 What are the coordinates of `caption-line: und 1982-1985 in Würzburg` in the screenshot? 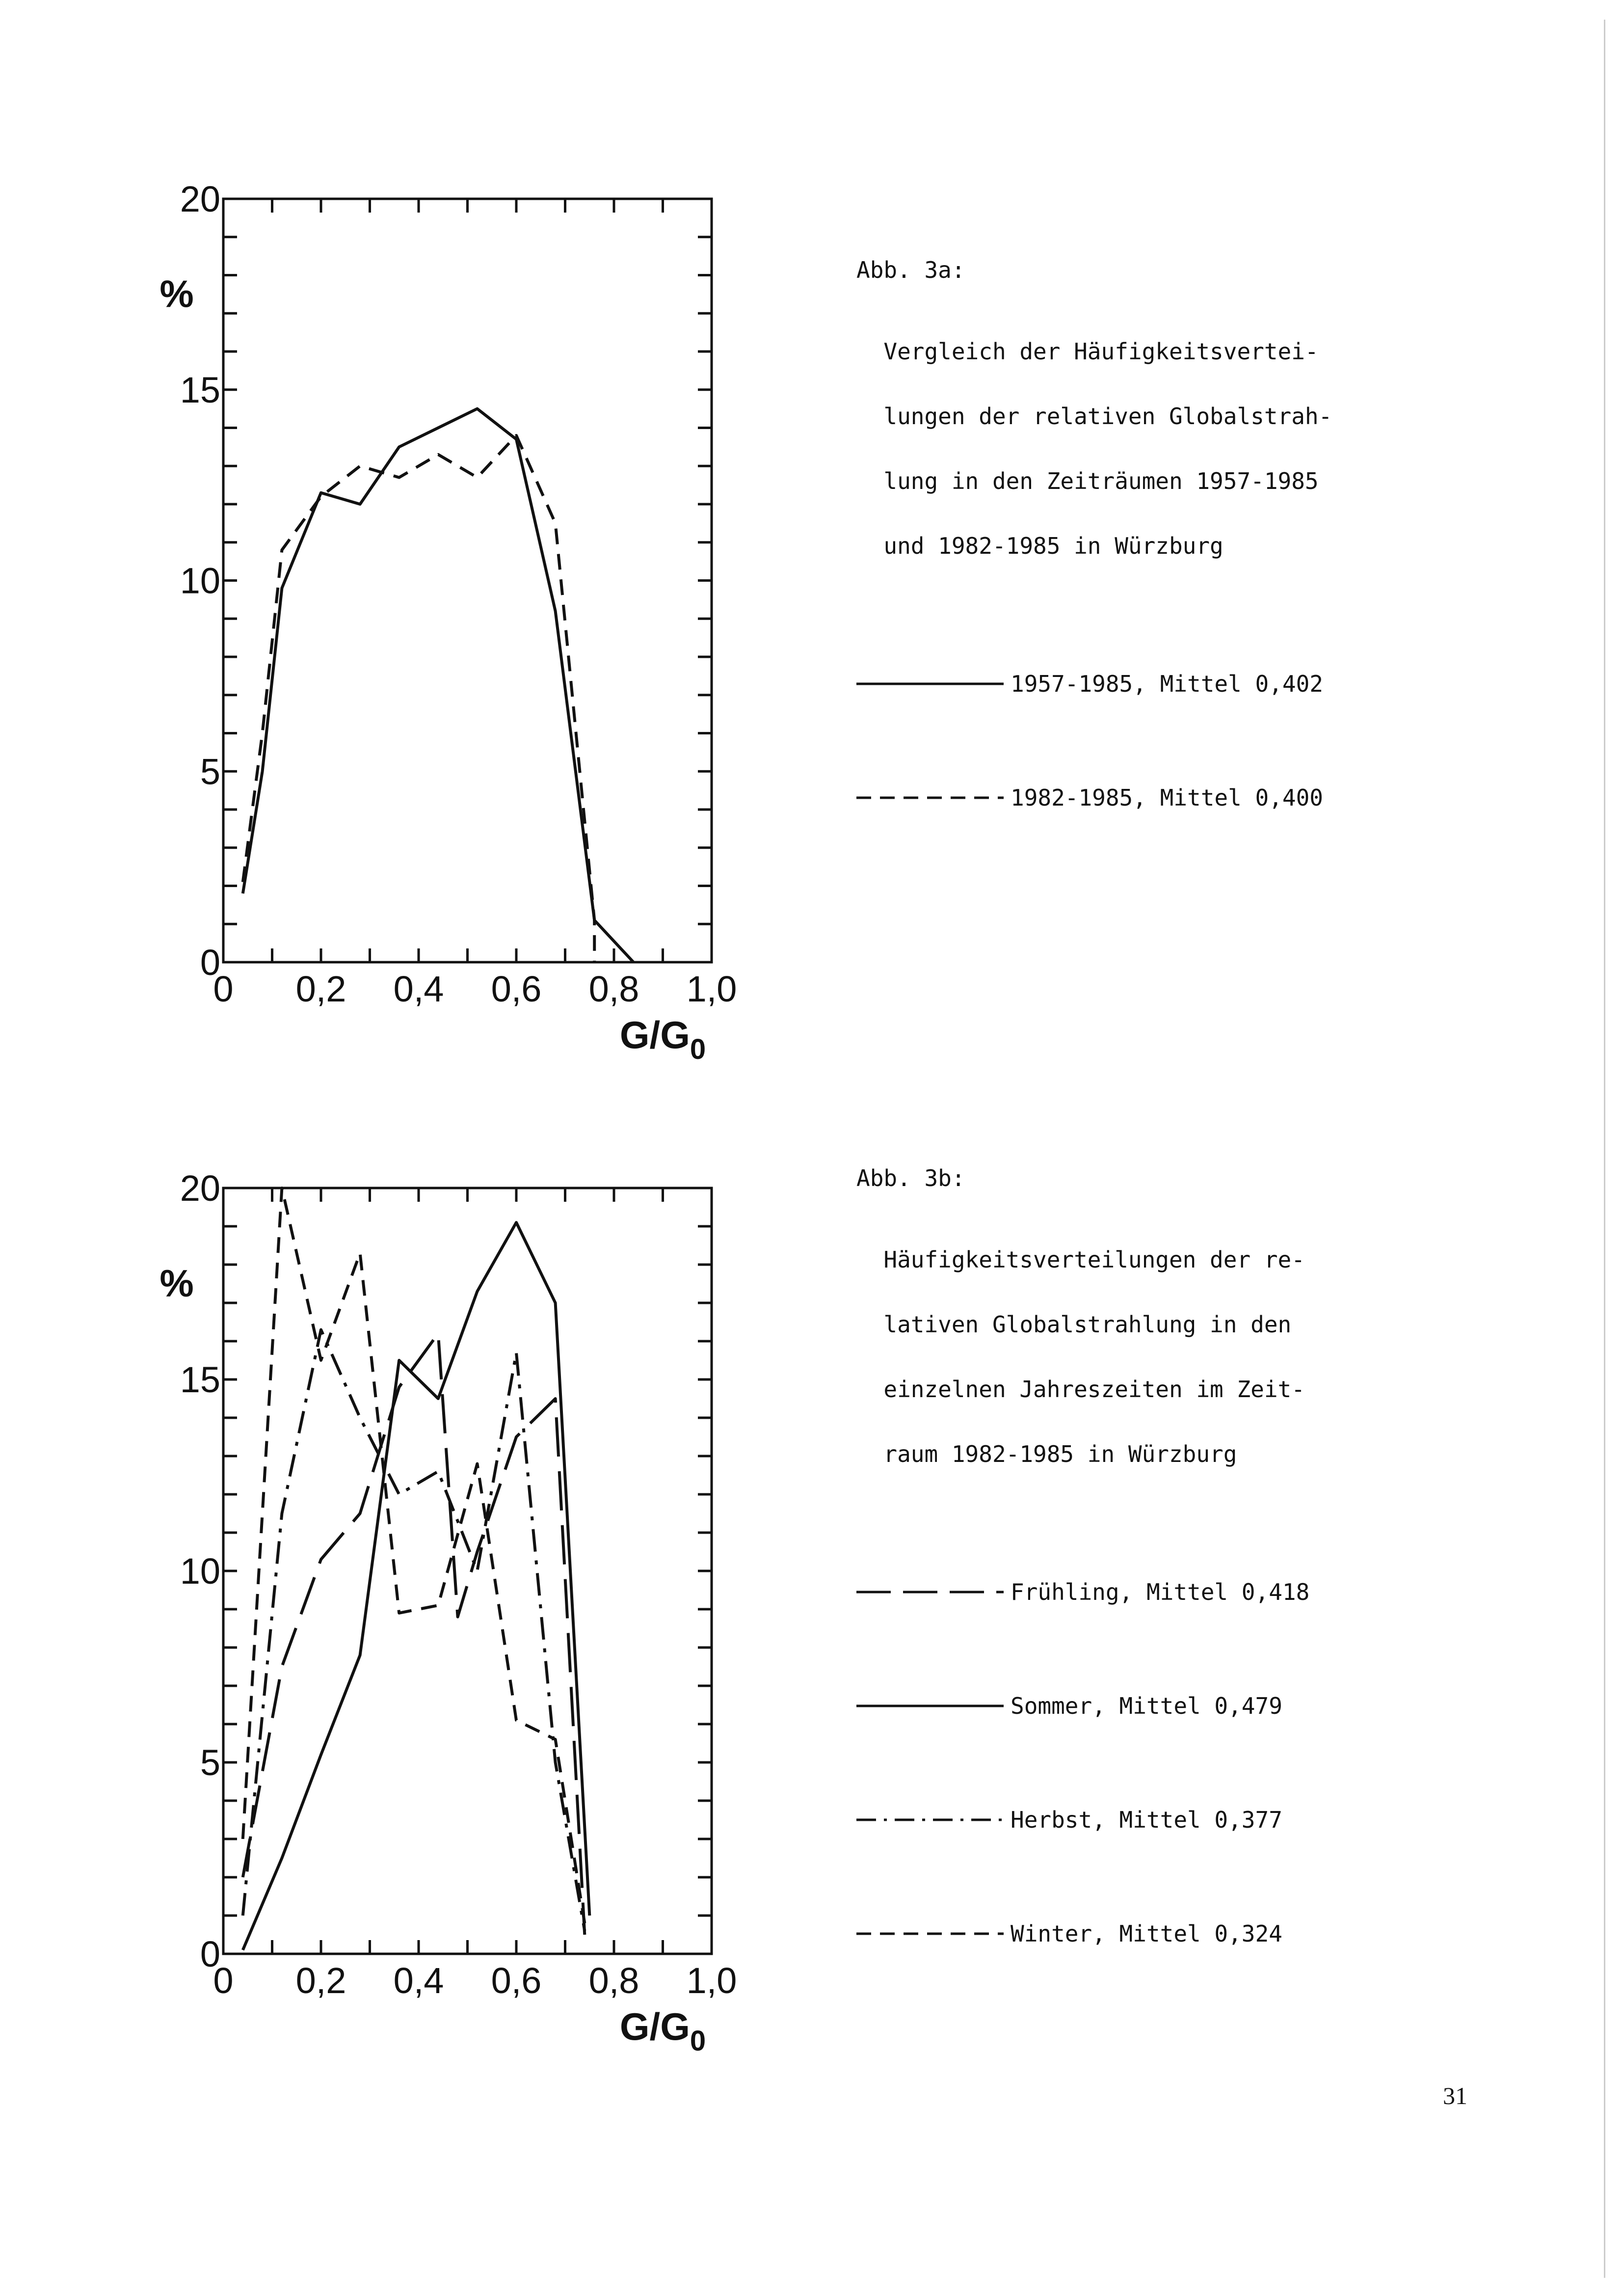 It's located at (1053, 546).